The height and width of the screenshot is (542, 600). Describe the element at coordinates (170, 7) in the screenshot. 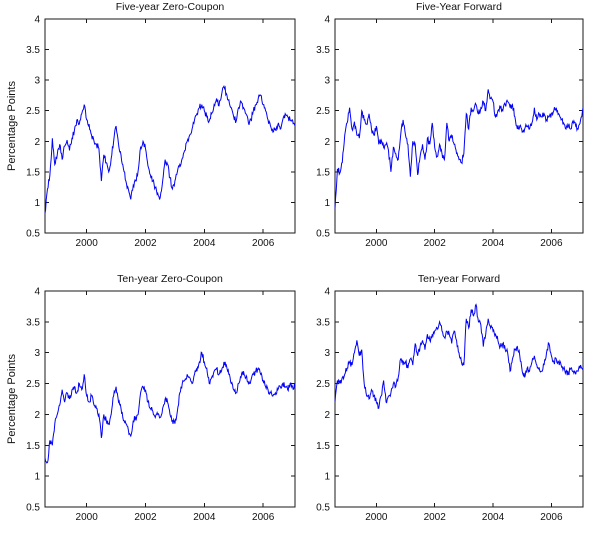

I see `chart-title: Five-year Zero-Coupon` at that location.